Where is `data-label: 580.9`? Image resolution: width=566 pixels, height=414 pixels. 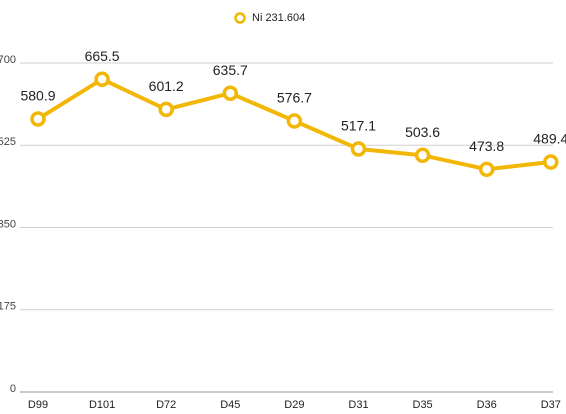
data-label: 580.9 is located at coordinates (37, 96).